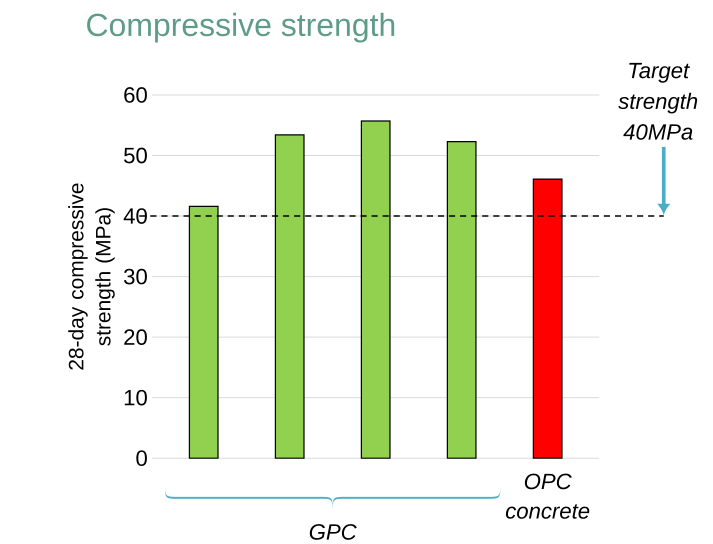  Describe the element at coordinates (135, 398) in the screenshot. I see `y-tick-label: 10` at that location.